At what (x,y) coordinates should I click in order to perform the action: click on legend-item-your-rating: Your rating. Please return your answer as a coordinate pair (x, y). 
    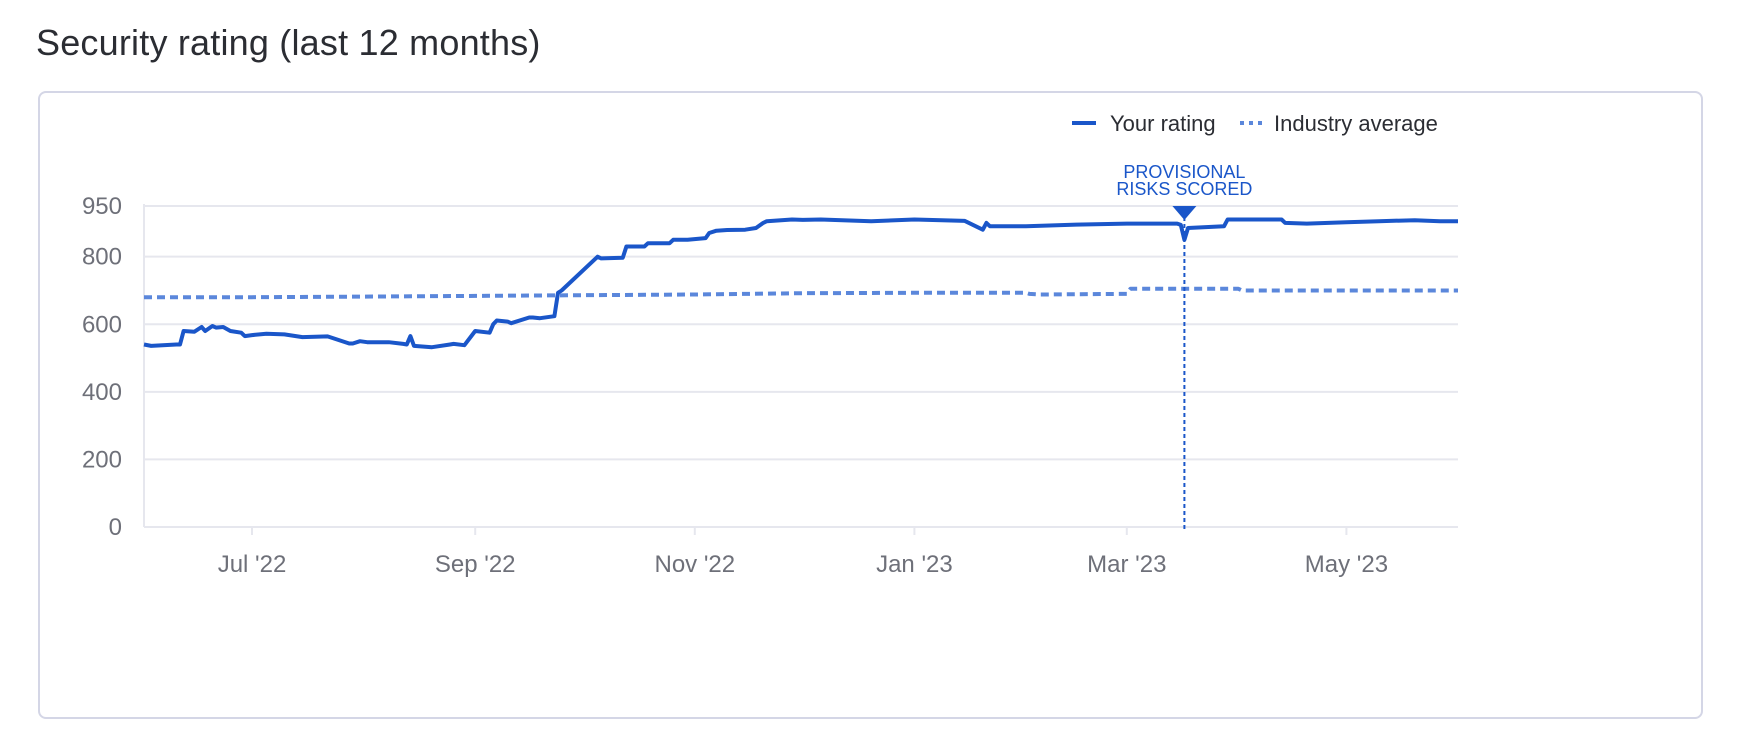
    Looking at the image, I should click on (1144, 123).